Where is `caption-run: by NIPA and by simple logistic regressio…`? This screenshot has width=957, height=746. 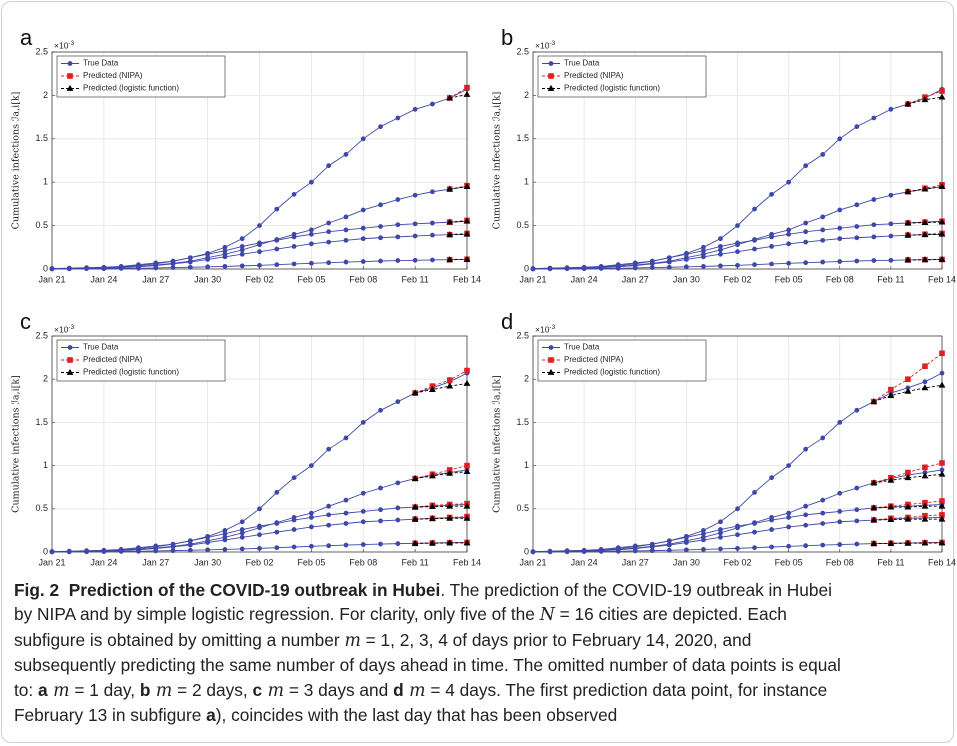
caption-run: by NIPA and by simple logistic regressio… is located at coordinates (277, 614).